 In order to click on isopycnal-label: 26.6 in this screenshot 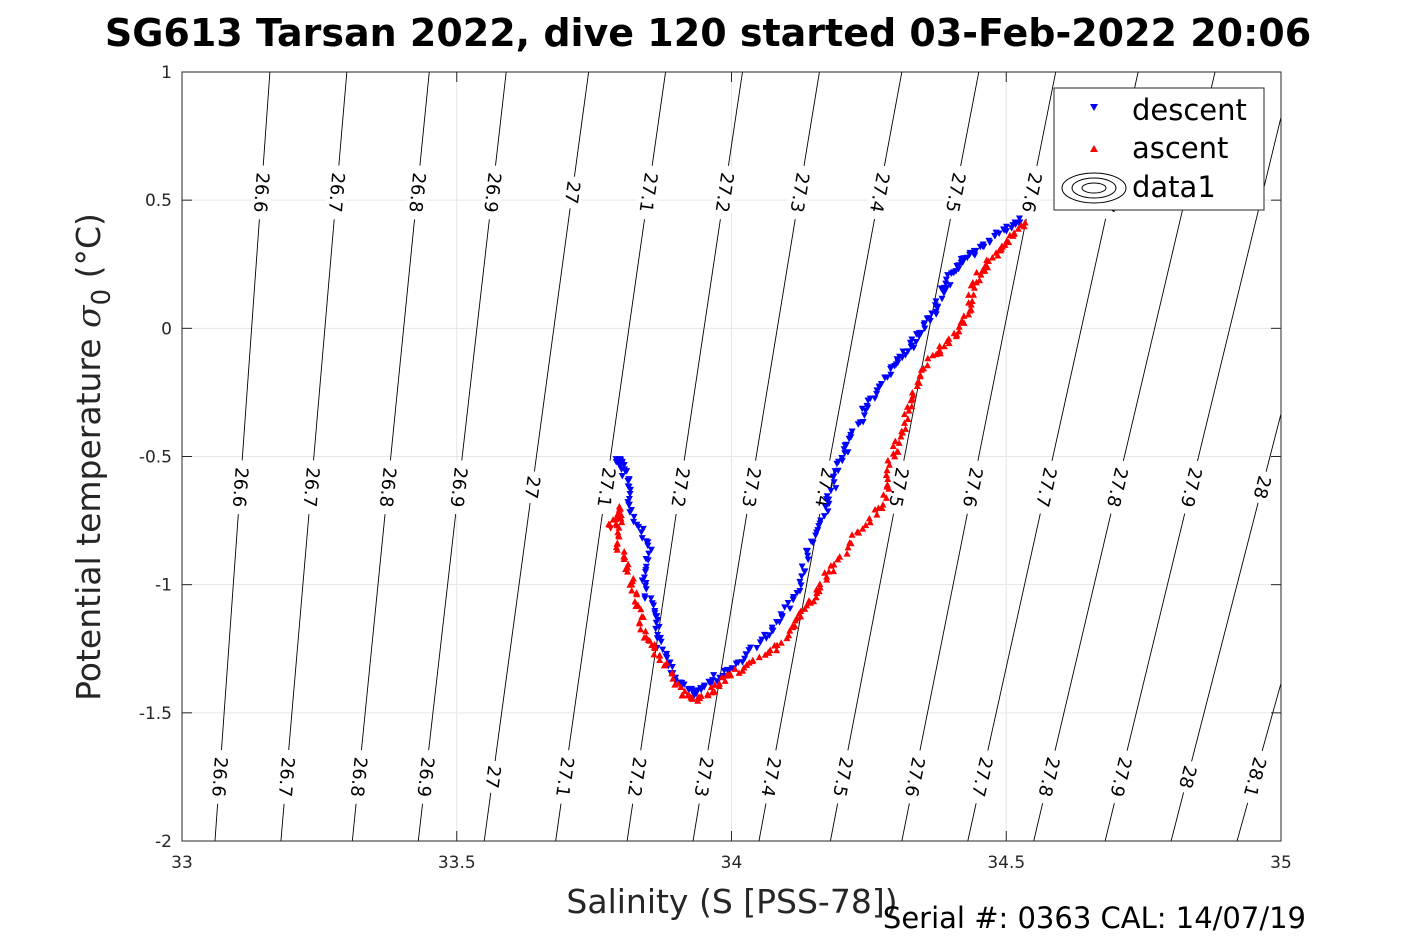, I will do `click(261, 192)`.